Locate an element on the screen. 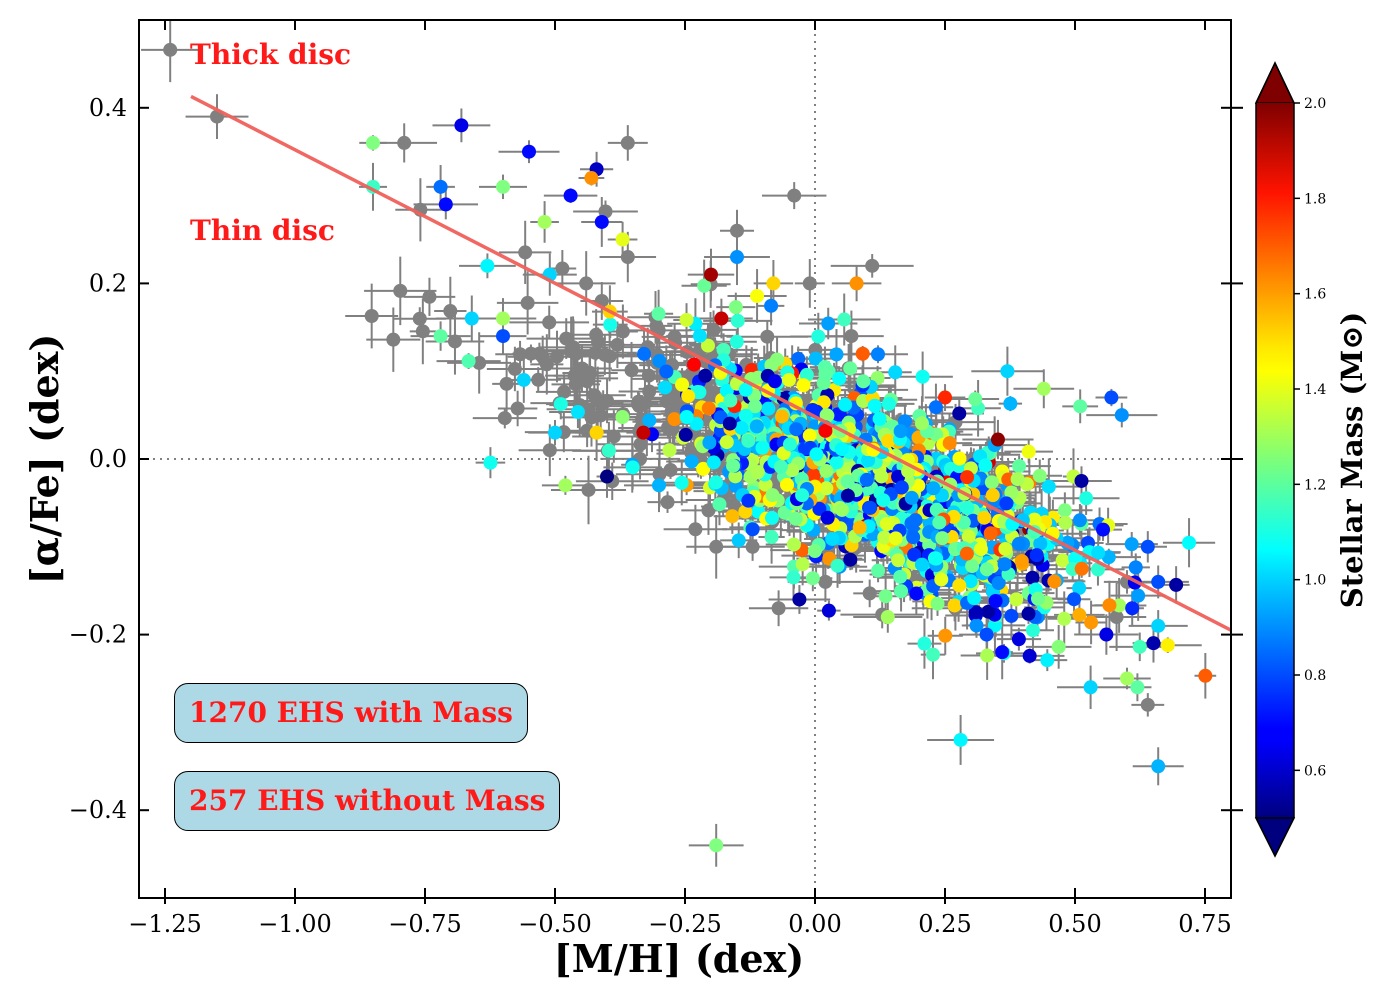 The width and height of the screenshot is (1400, 1000). y-tick-label: −0.4 is located at coordinates (98, 810).